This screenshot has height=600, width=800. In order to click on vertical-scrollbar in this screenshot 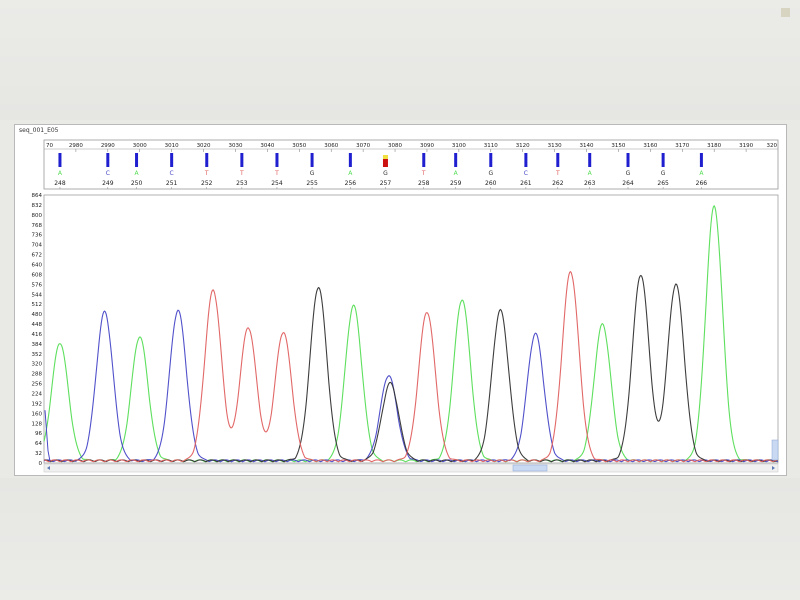, I will do `click(775, 450)`.